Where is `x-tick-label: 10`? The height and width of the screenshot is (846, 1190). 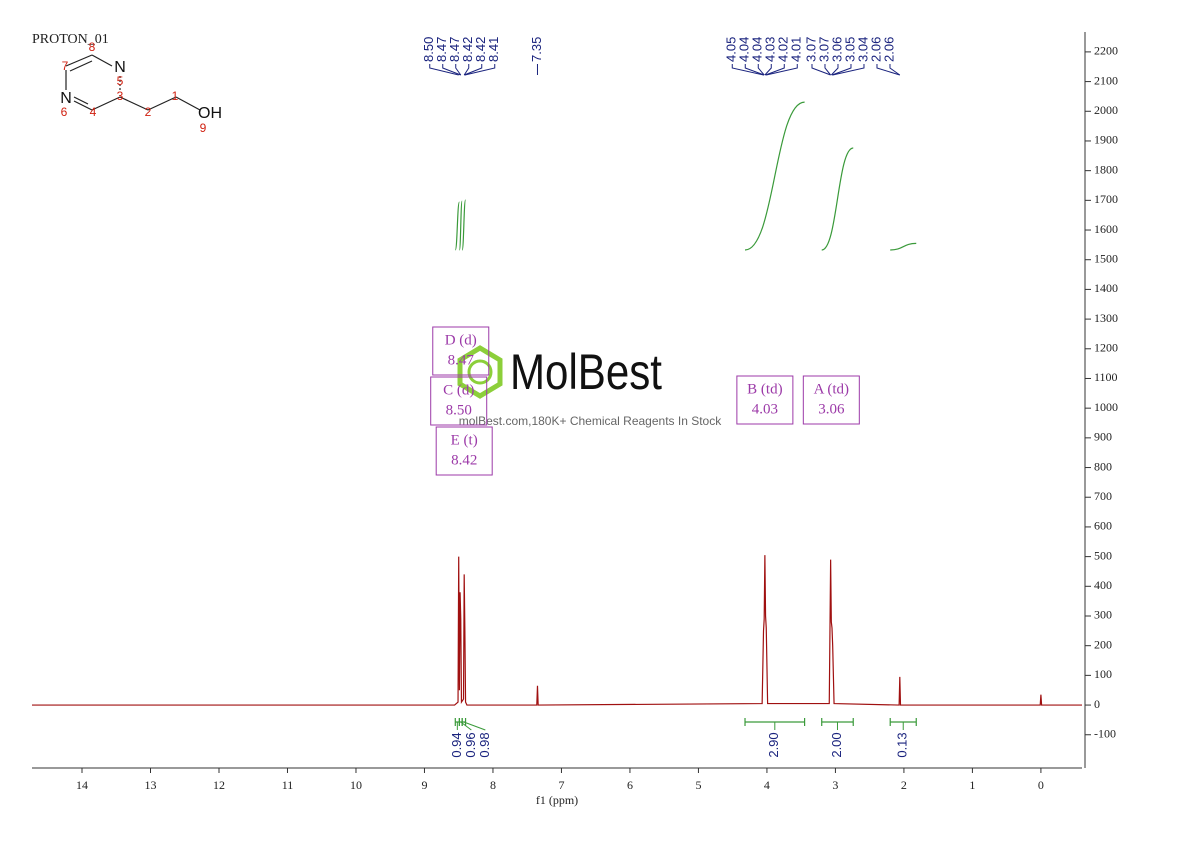 x-tick-label: 10 is located at coordinates (356, 785).